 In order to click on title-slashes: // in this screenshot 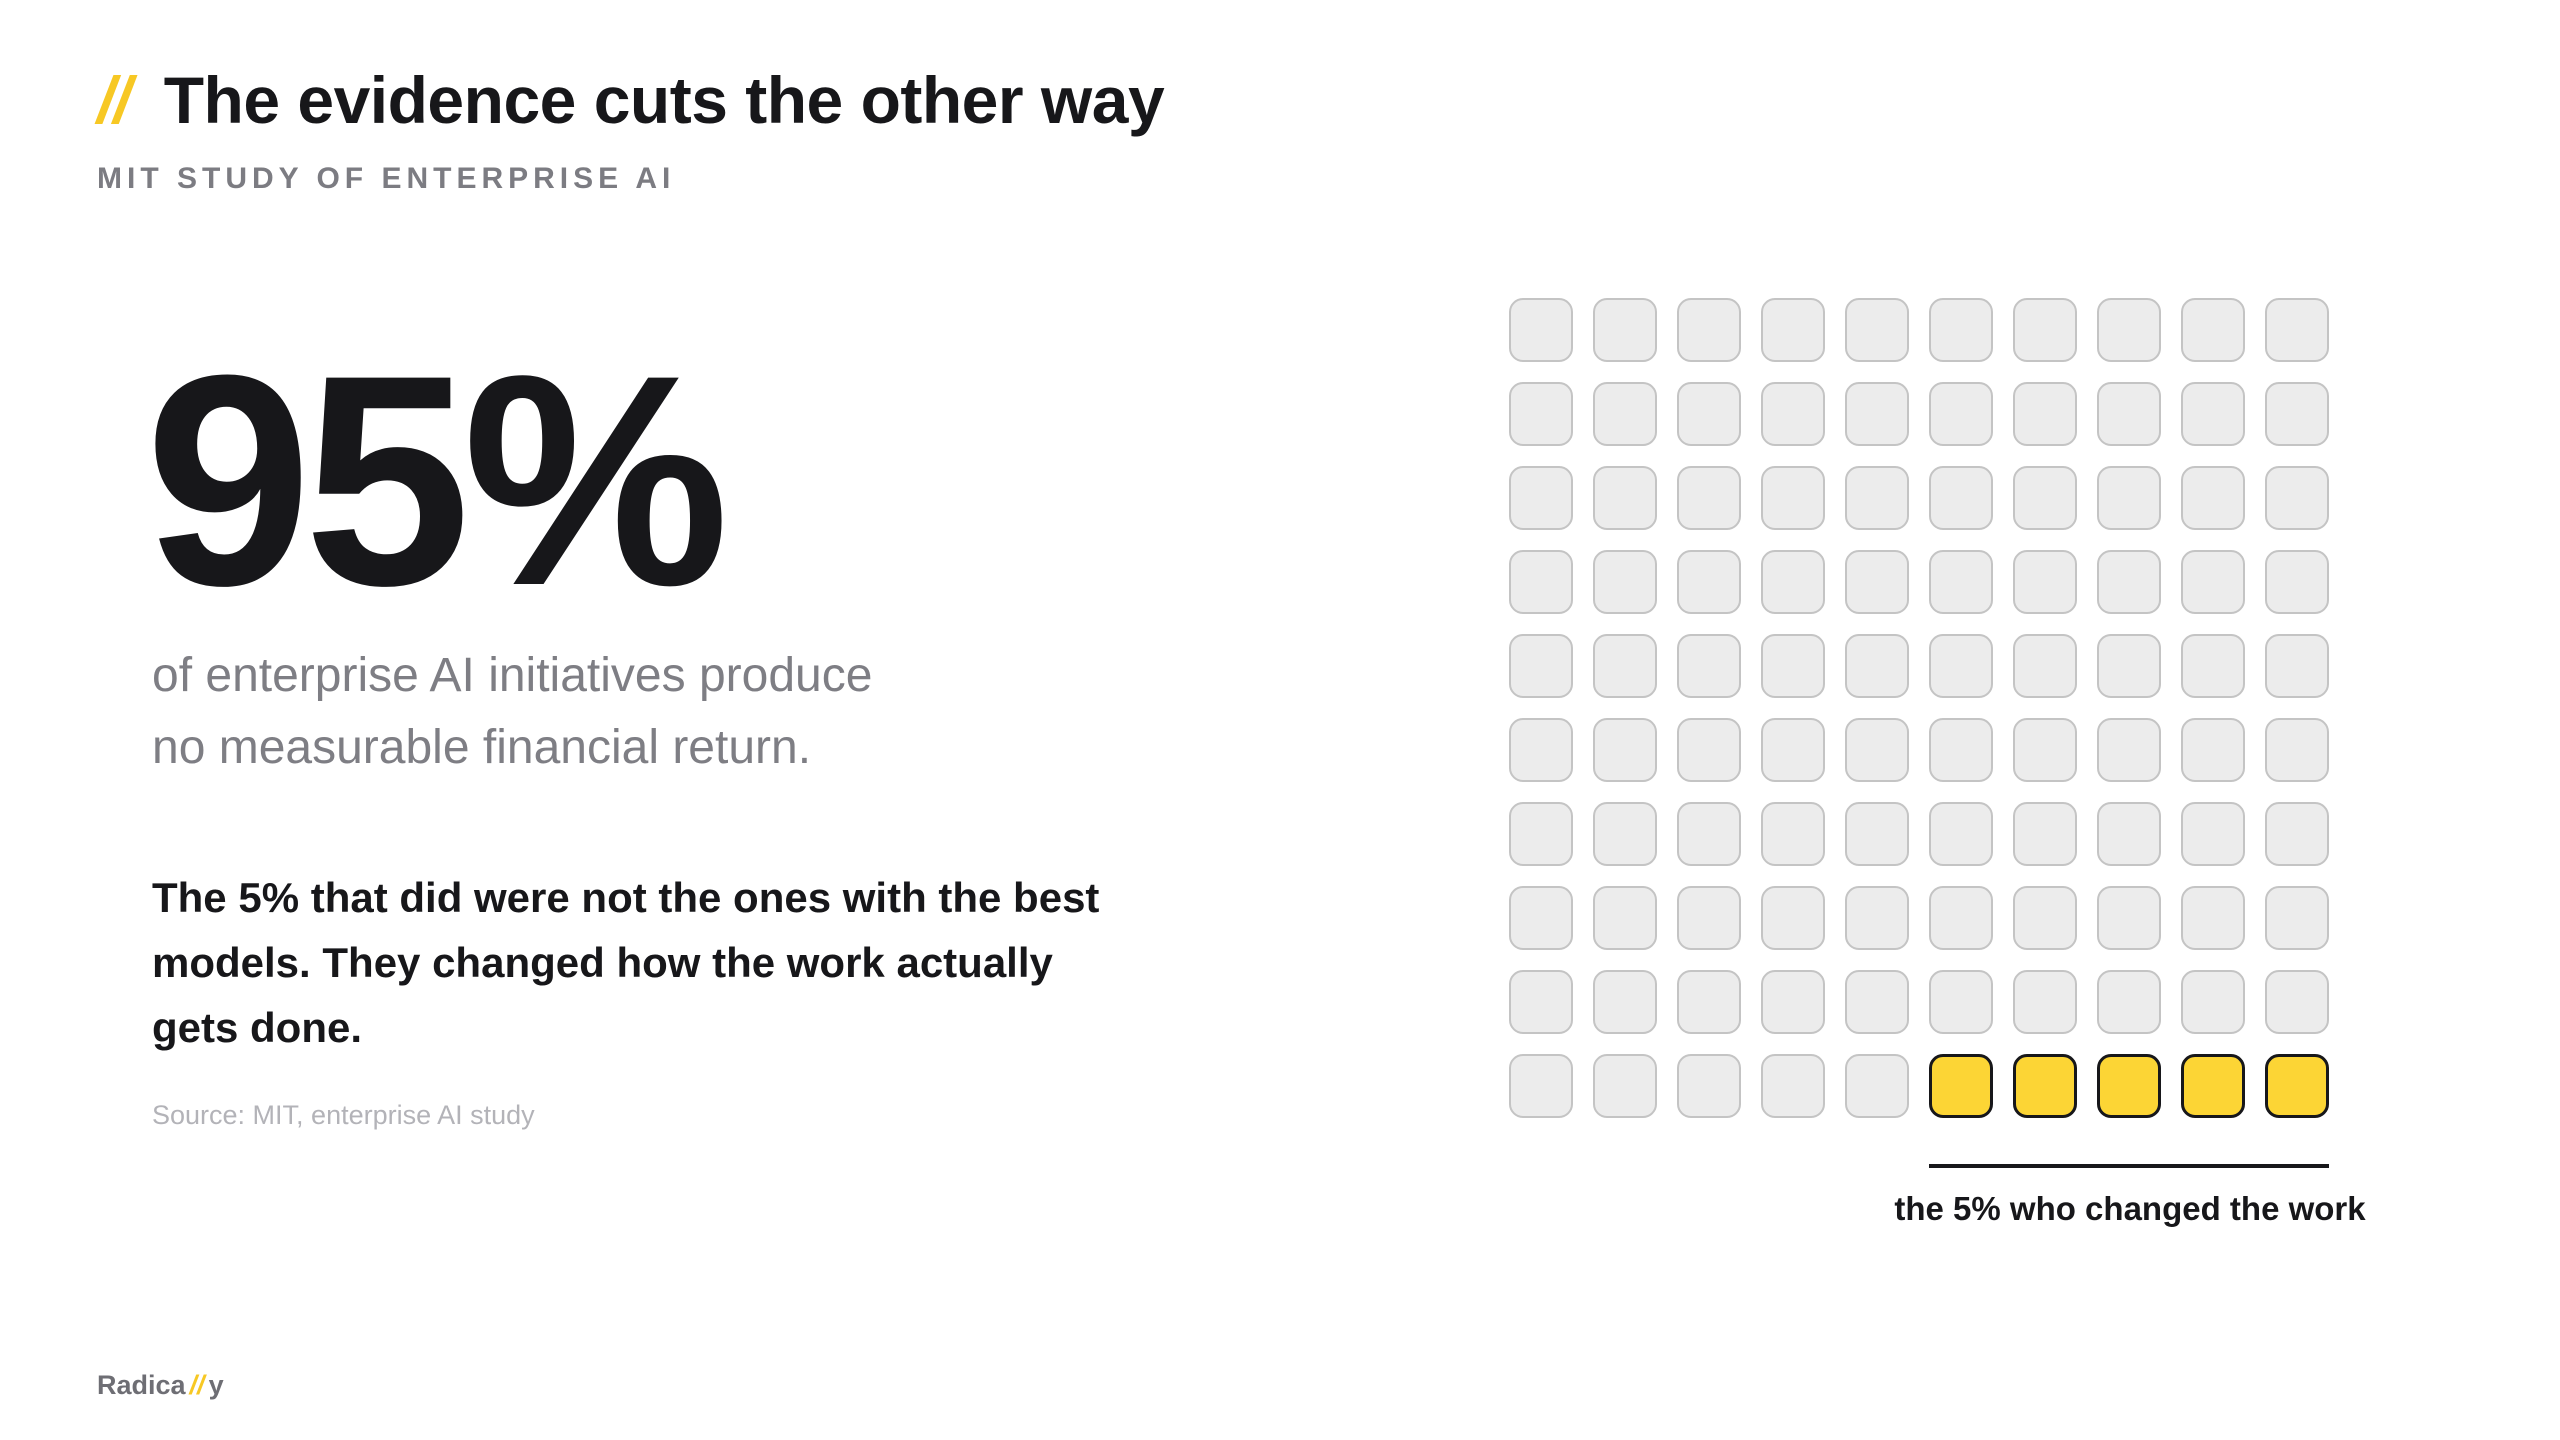, I will do `click(114, 100)`.